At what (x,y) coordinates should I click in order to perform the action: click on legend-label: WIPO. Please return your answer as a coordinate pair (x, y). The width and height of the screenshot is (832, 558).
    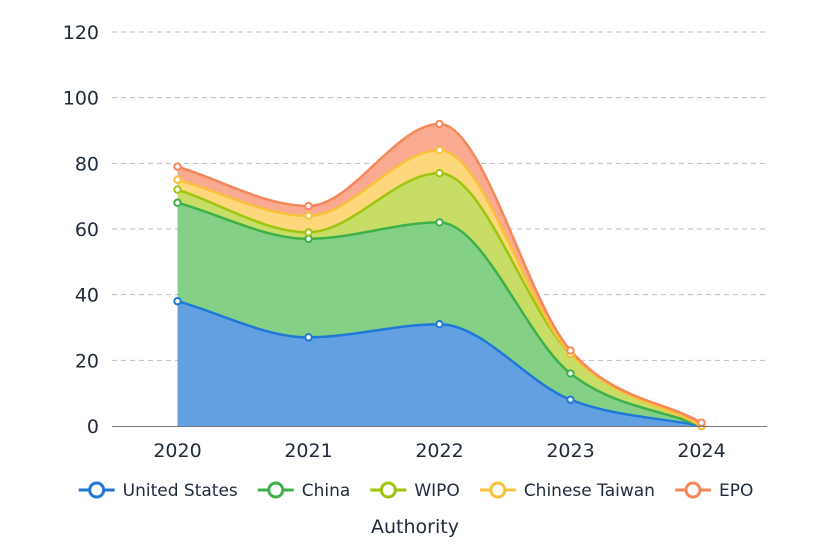
    Looking at the image, I should click on (436, 491).